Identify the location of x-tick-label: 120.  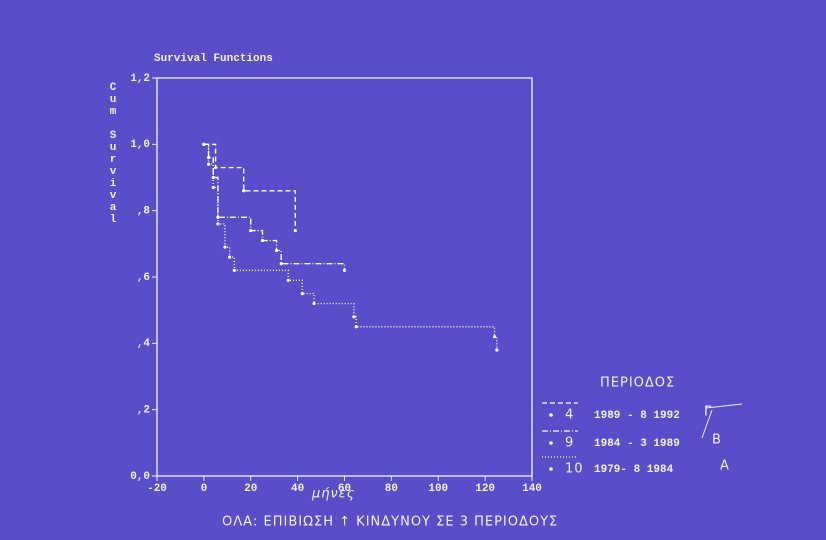
(485, 489).